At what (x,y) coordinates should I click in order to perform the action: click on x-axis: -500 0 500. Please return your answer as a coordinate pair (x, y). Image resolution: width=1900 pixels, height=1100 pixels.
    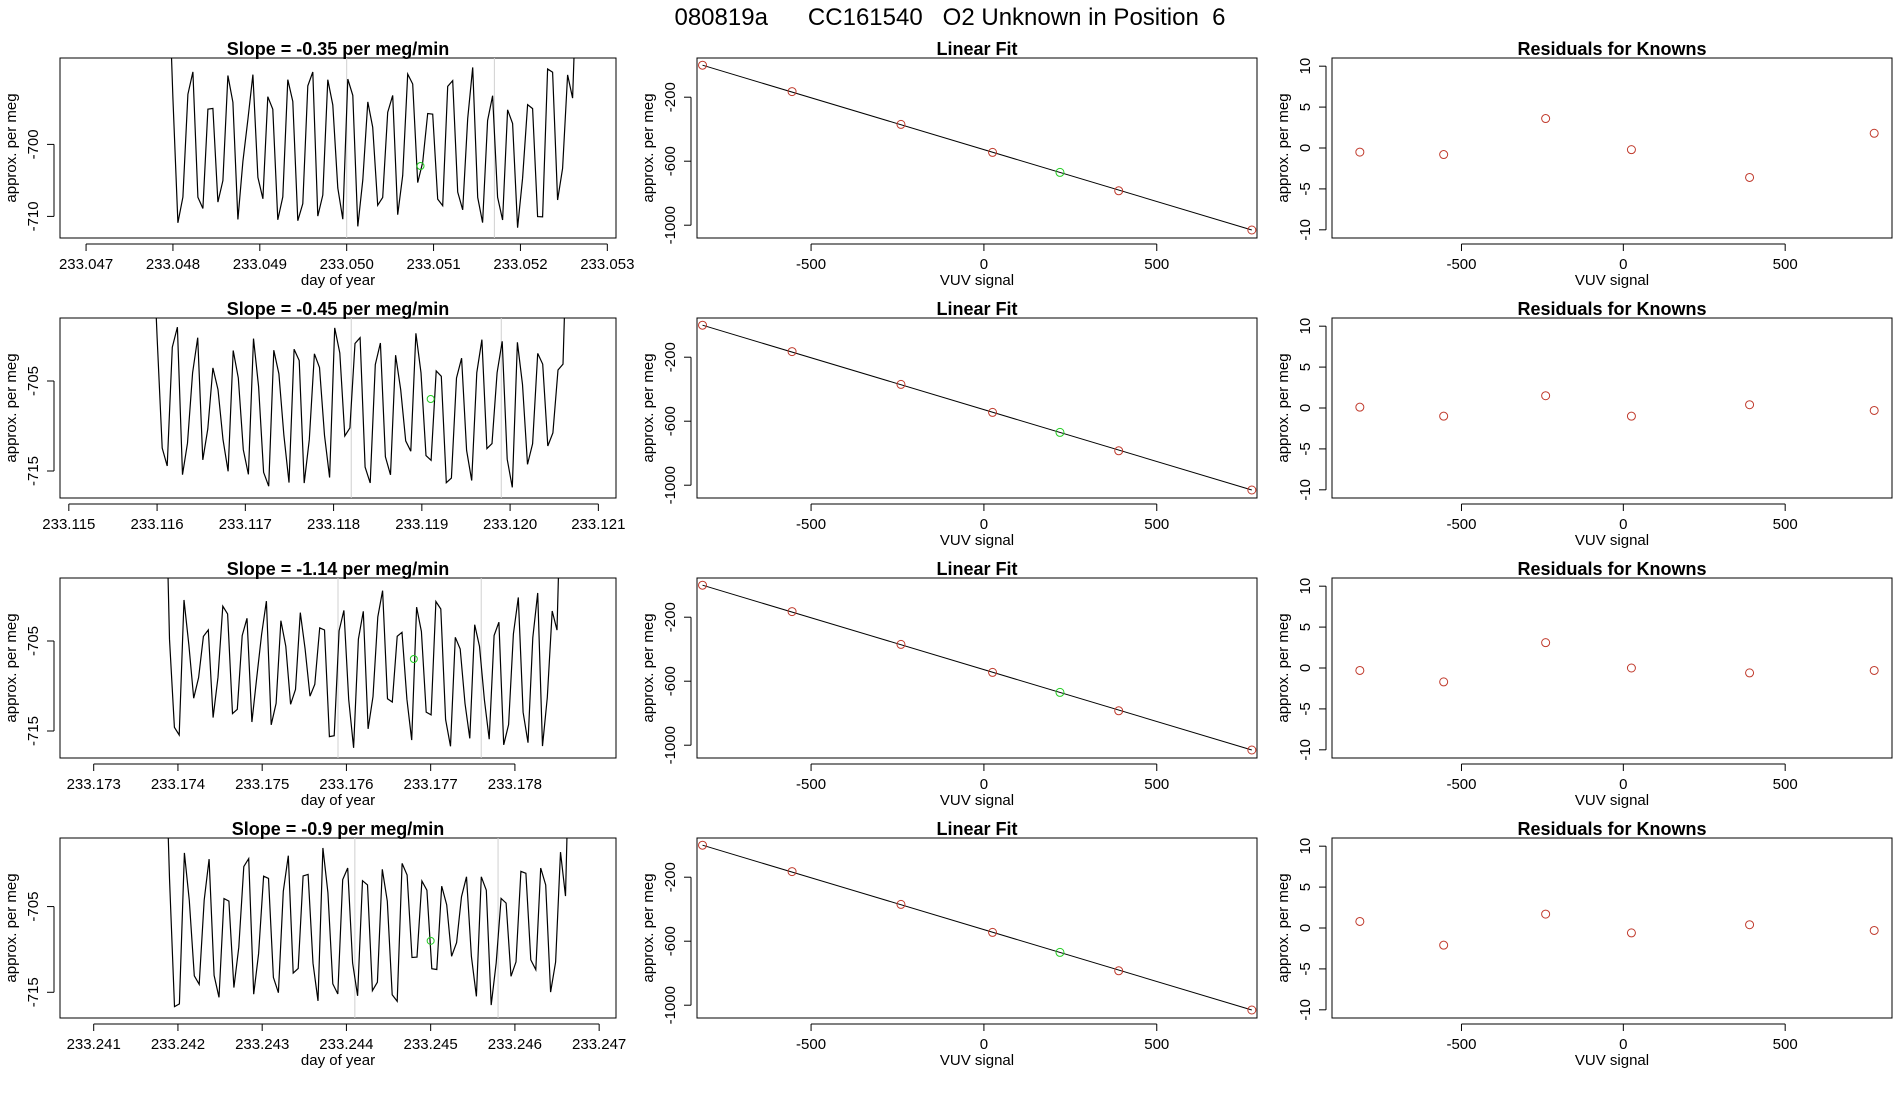
    Looking at the image, I should click on (982, 778).